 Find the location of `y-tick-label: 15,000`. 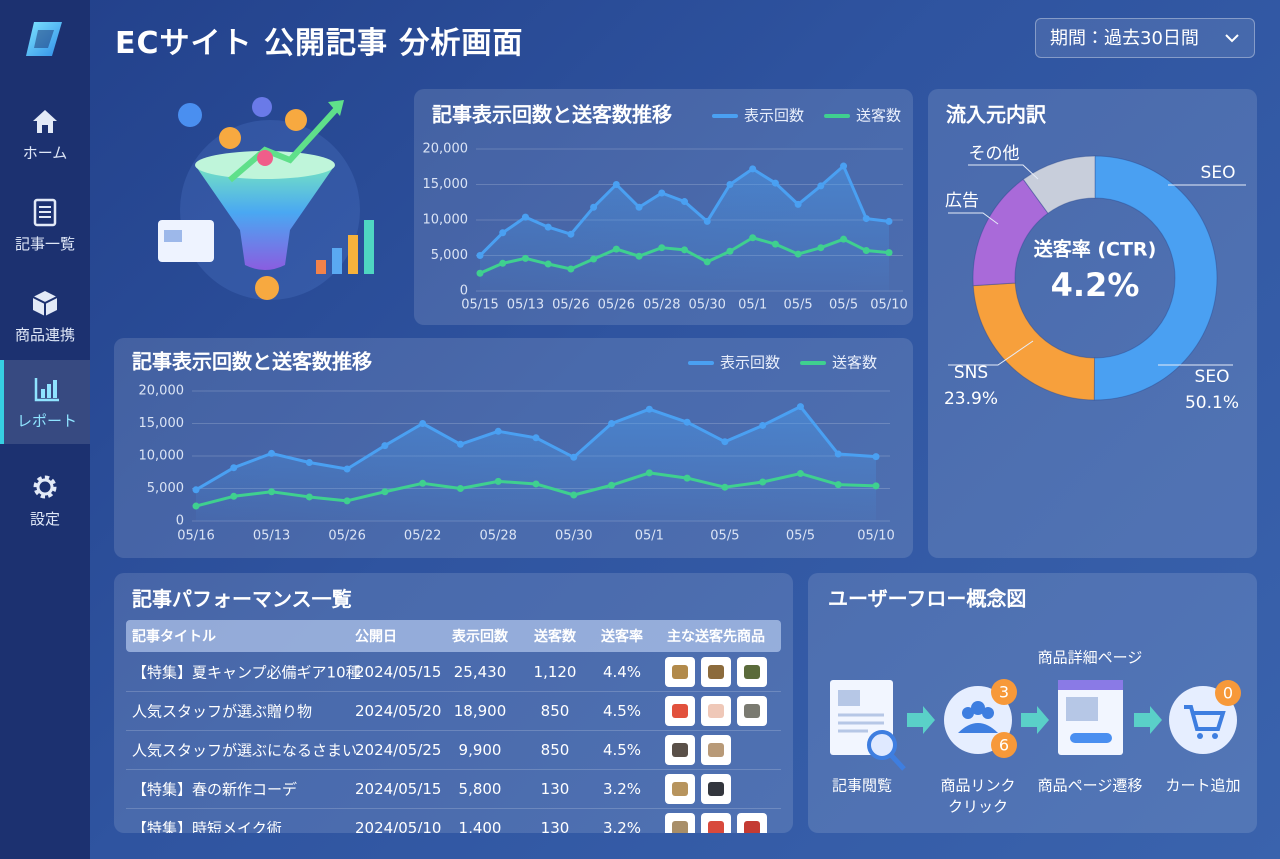

y-tick-label: 15,000 is located at coordinates (162, 423).